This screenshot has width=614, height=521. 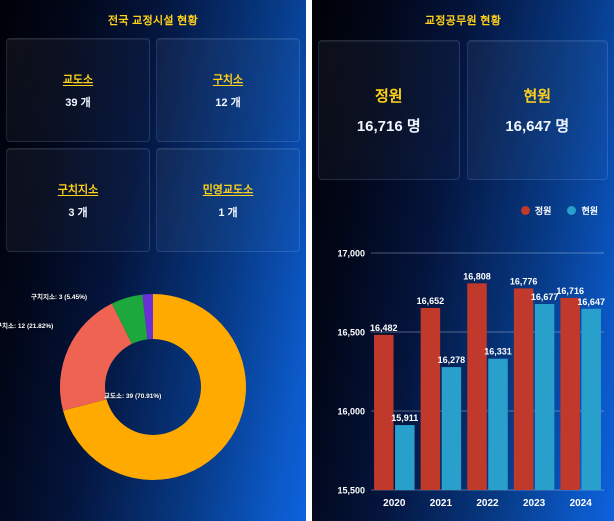 I want to click on bar-value-label: 16,716, so click(x=570, y=291).